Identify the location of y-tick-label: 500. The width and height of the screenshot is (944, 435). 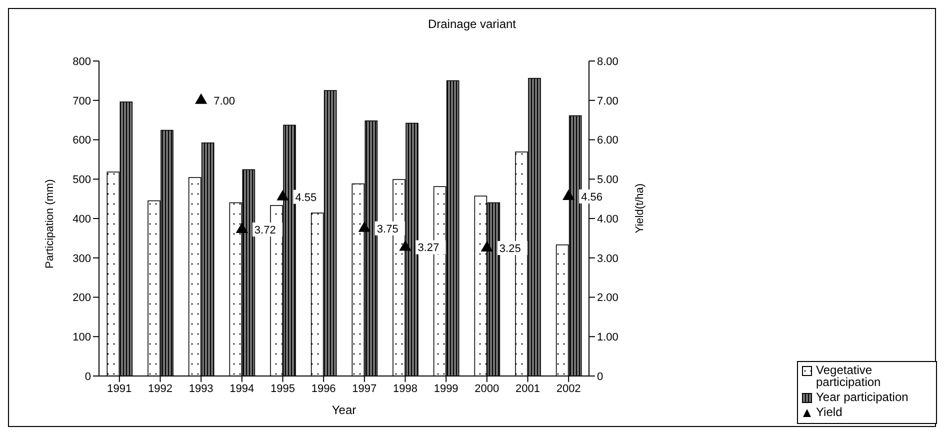
(81, 180).